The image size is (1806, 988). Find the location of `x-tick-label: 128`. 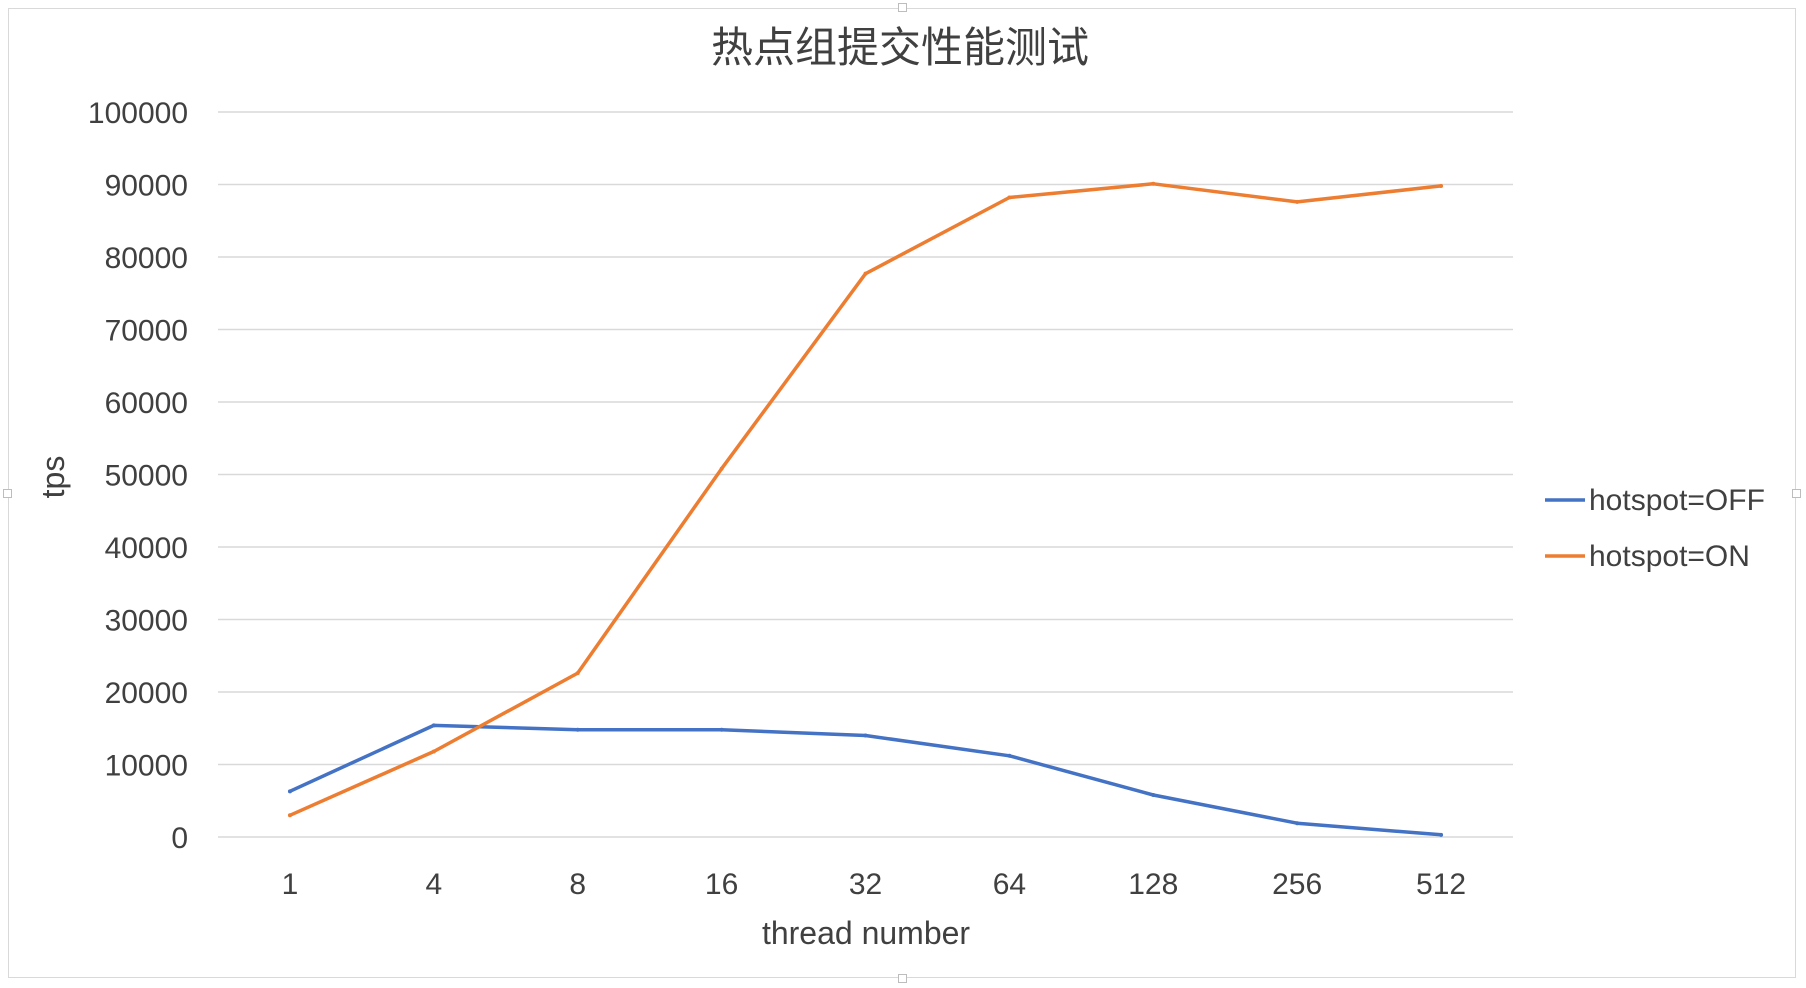

x-tick-label: 128 is located at coordinates (1153, 884).